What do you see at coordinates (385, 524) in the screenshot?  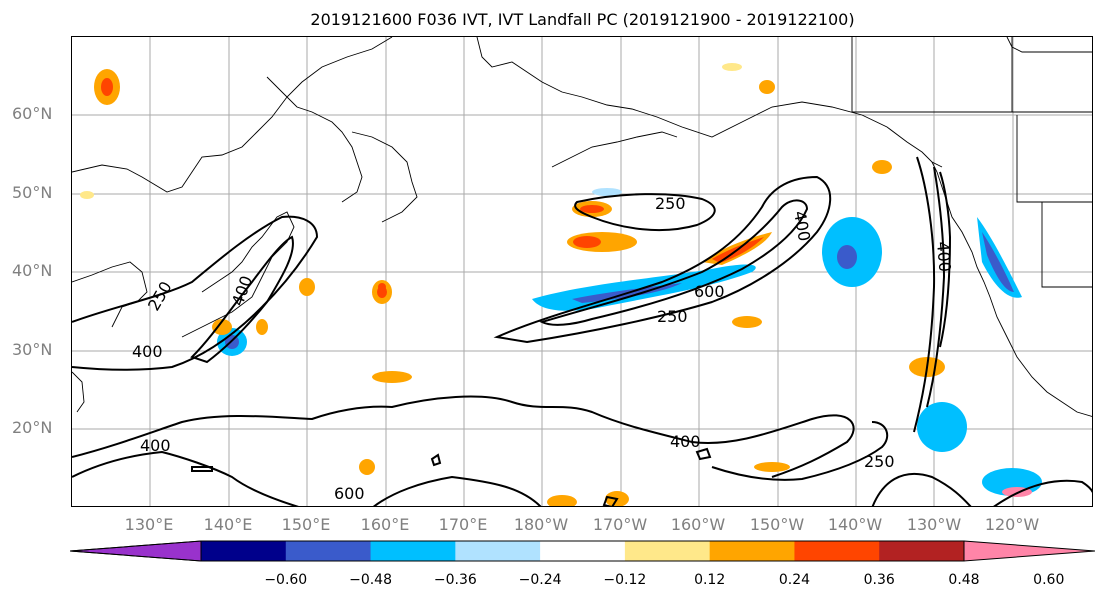 I see `lon-label: 160°E` at bounding box center [385, 524].